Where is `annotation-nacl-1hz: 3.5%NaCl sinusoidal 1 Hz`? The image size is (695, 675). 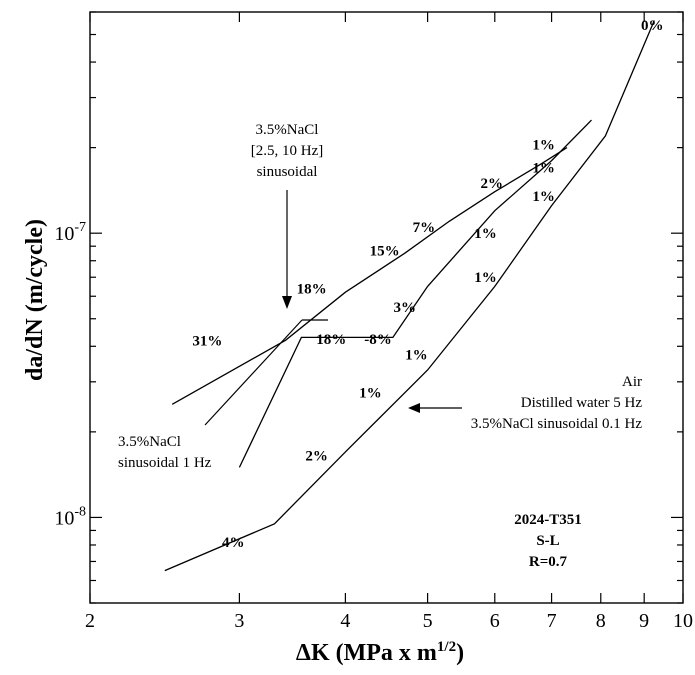
annotation-nacl-1hz: 3.5%NaCl sinusoidal 1 Hz is located at coordinates (165, 452).